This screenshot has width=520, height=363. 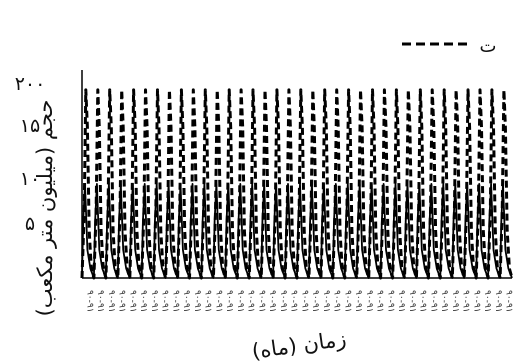 I want to click on y-tick-label: ۱۵, so click(x=30, y=126).